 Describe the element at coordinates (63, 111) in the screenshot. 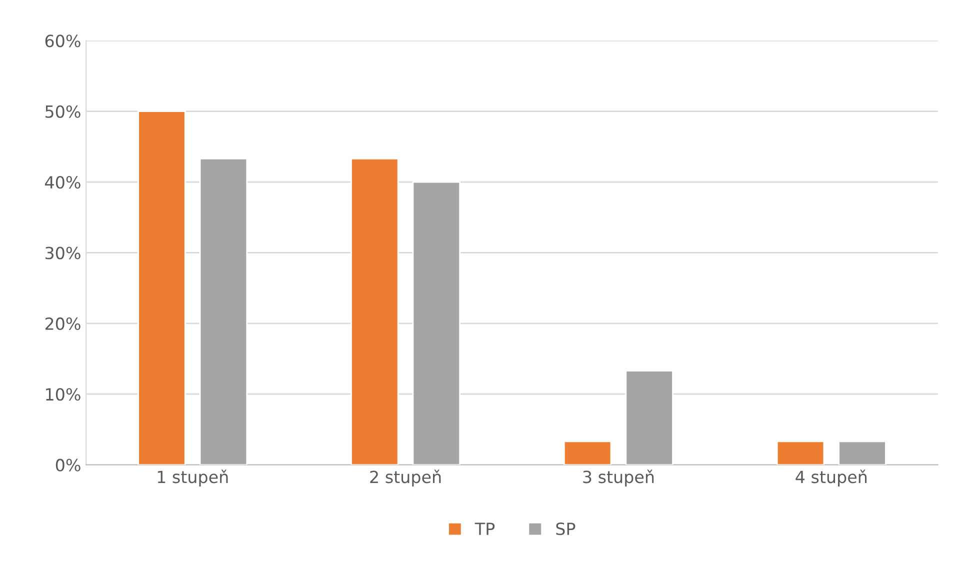

I see `y-tick-label: 50%` at that location.